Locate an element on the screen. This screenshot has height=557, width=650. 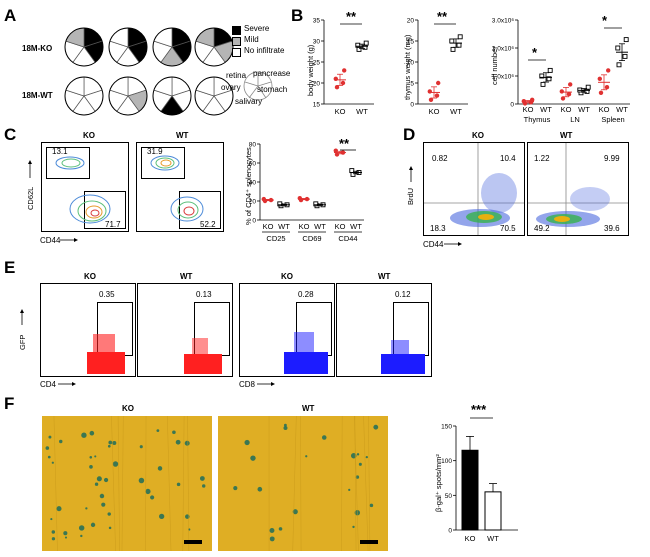
row-label-wt: 18M-WT is located at coordinates (37, 95).